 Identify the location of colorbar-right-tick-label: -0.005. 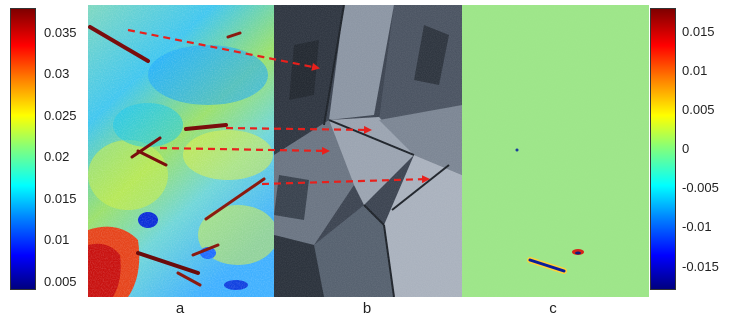
(700, 188).